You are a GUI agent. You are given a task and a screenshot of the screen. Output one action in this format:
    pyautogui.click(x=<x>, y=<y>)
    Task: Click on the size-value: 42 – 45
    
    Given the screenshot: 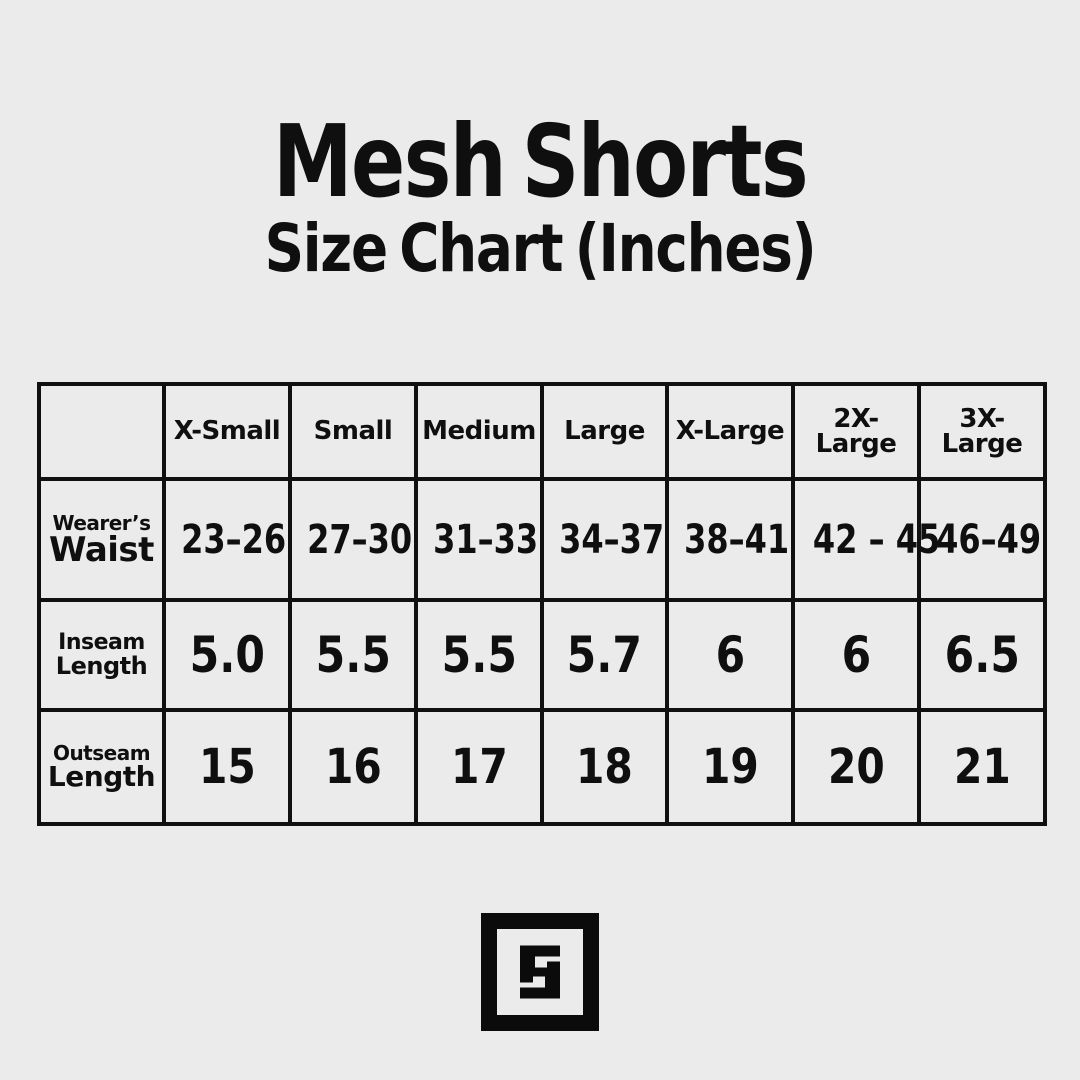 What is the action you would take?
    pyautogui.click(x=876, y=539)
    